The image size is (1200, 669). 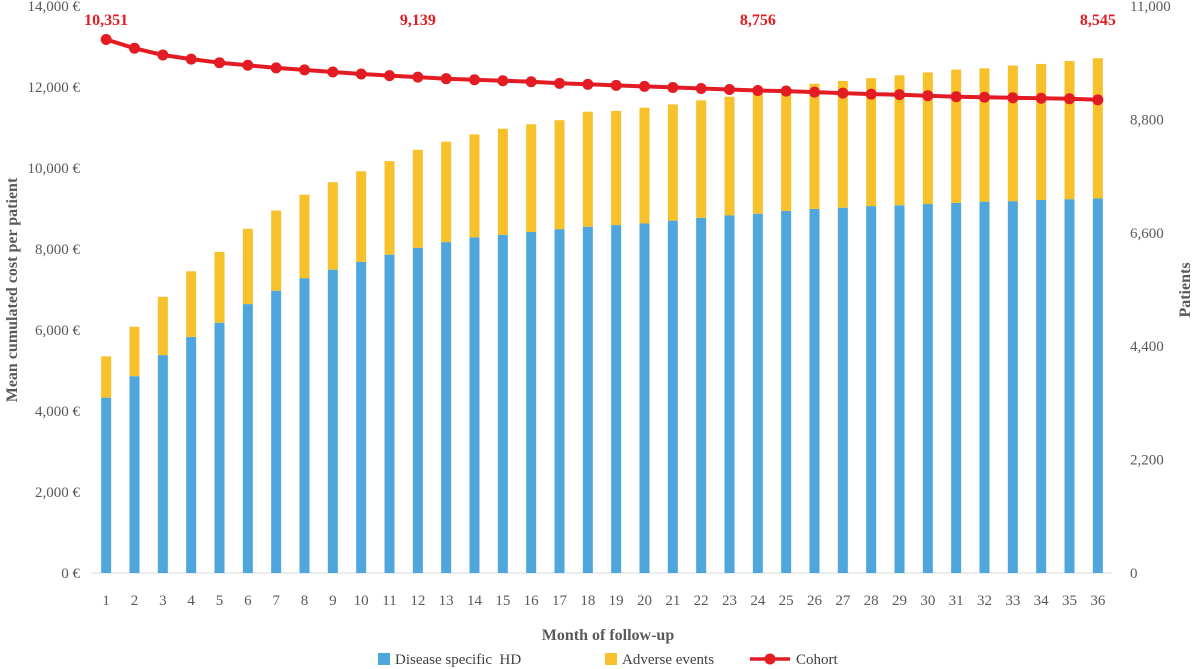 What do you see at coordinates (1042, 601) in the screenshot?
I see `x-tick-label: 34` at bounding box center [1042, 601].